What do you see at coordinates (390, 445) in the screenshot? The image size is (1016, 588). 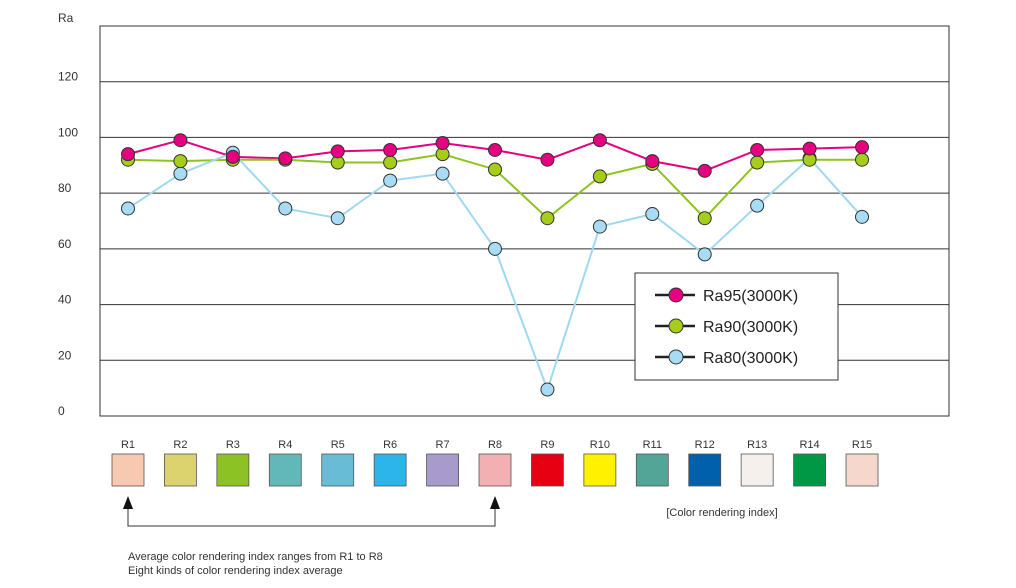 I see `x-category-label: R6` at bounding box center [390, 445].